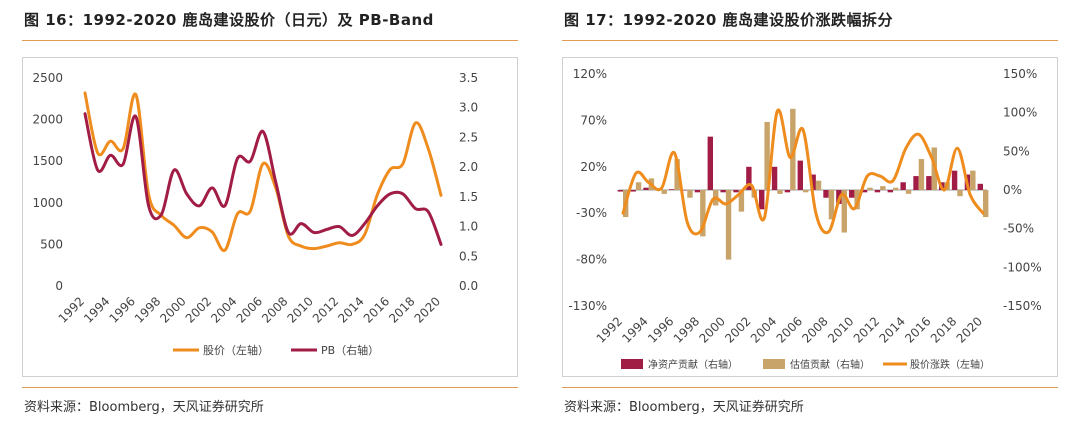 The height and width of the screenshot is (421, 1080). I want to click on legend-swatch, so click(774, 364).